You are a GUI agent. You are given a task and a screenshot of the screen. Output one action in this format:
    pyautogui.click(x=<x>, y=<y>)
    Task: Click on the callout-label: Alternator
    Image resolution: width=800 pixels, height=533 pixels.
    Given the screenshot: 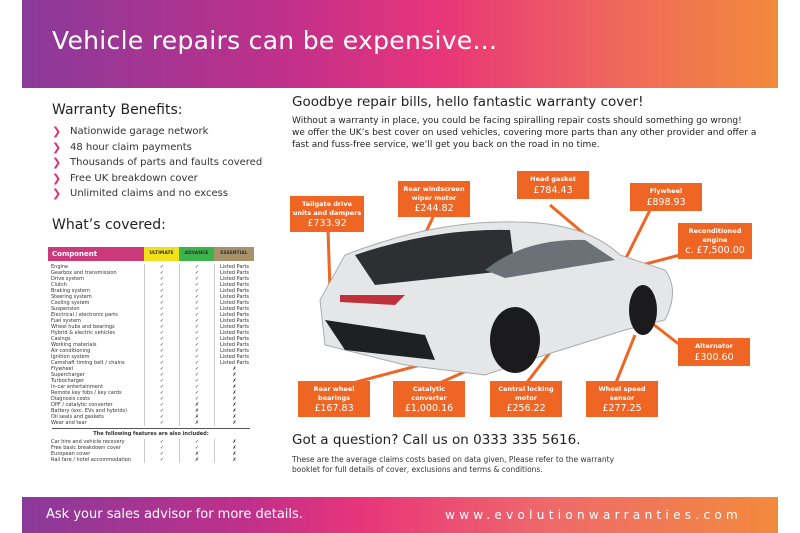 What is the action you would take?
    pyautogui.click(x=714, y=346)
    